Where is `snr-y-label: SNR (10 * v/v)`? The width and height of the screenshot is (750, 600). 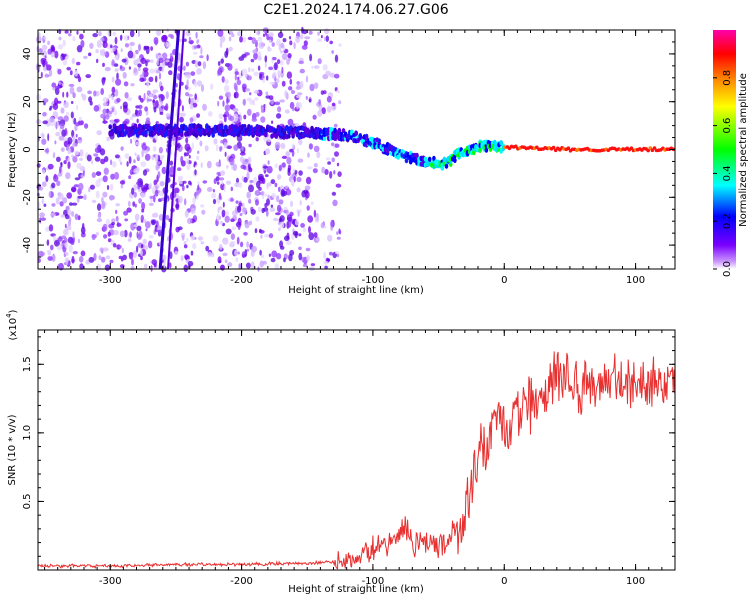
snr-y-label: SNR (10 * v/v) is located at coordinates (12, 449).